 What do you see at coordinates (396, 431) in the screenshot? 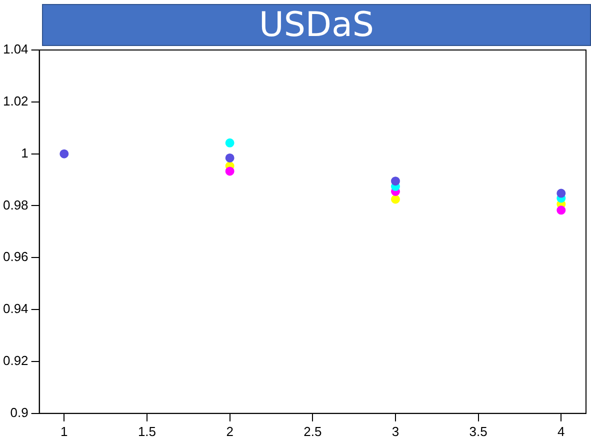
I see `x-tick-label: 3` at bounding box center [396, 431].